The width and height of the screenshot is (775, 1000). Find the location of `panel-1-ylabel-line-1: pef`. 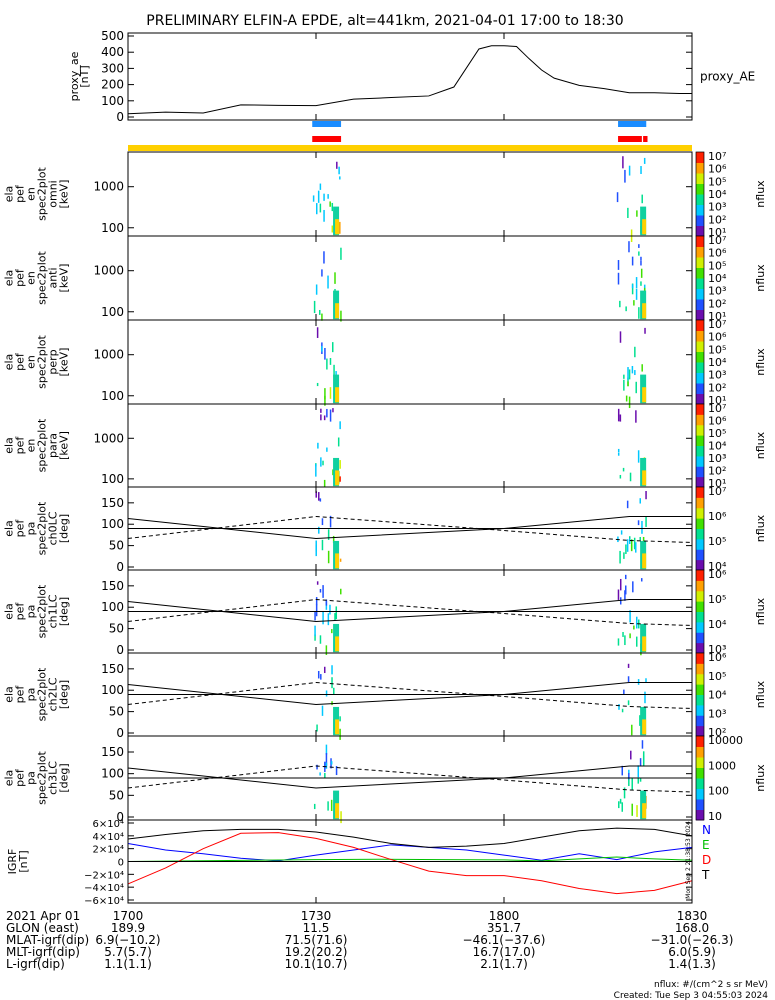

panel-1-ylabel-line-1: pef is located at coordinates (20, 193).